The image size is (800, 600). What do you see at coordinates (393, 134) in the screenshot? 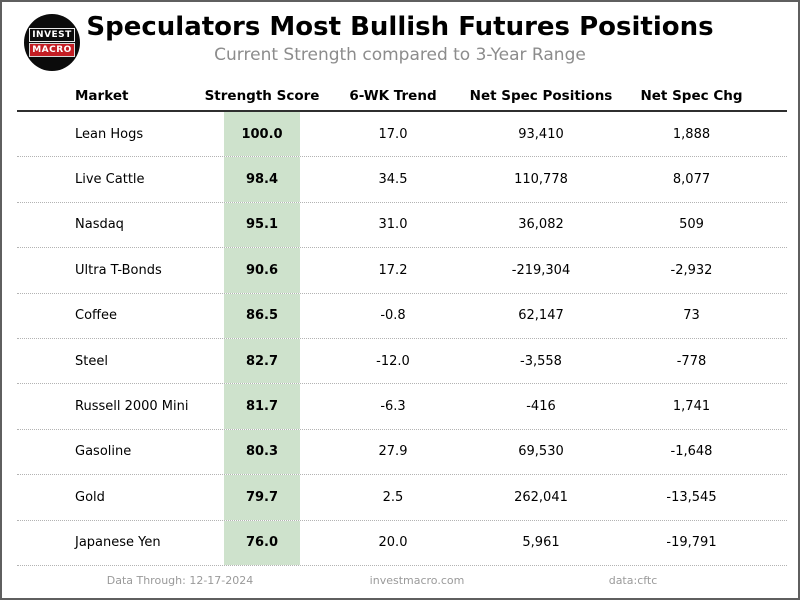
I see `trend-cell: 17.0` at bounding box center [393, 134].